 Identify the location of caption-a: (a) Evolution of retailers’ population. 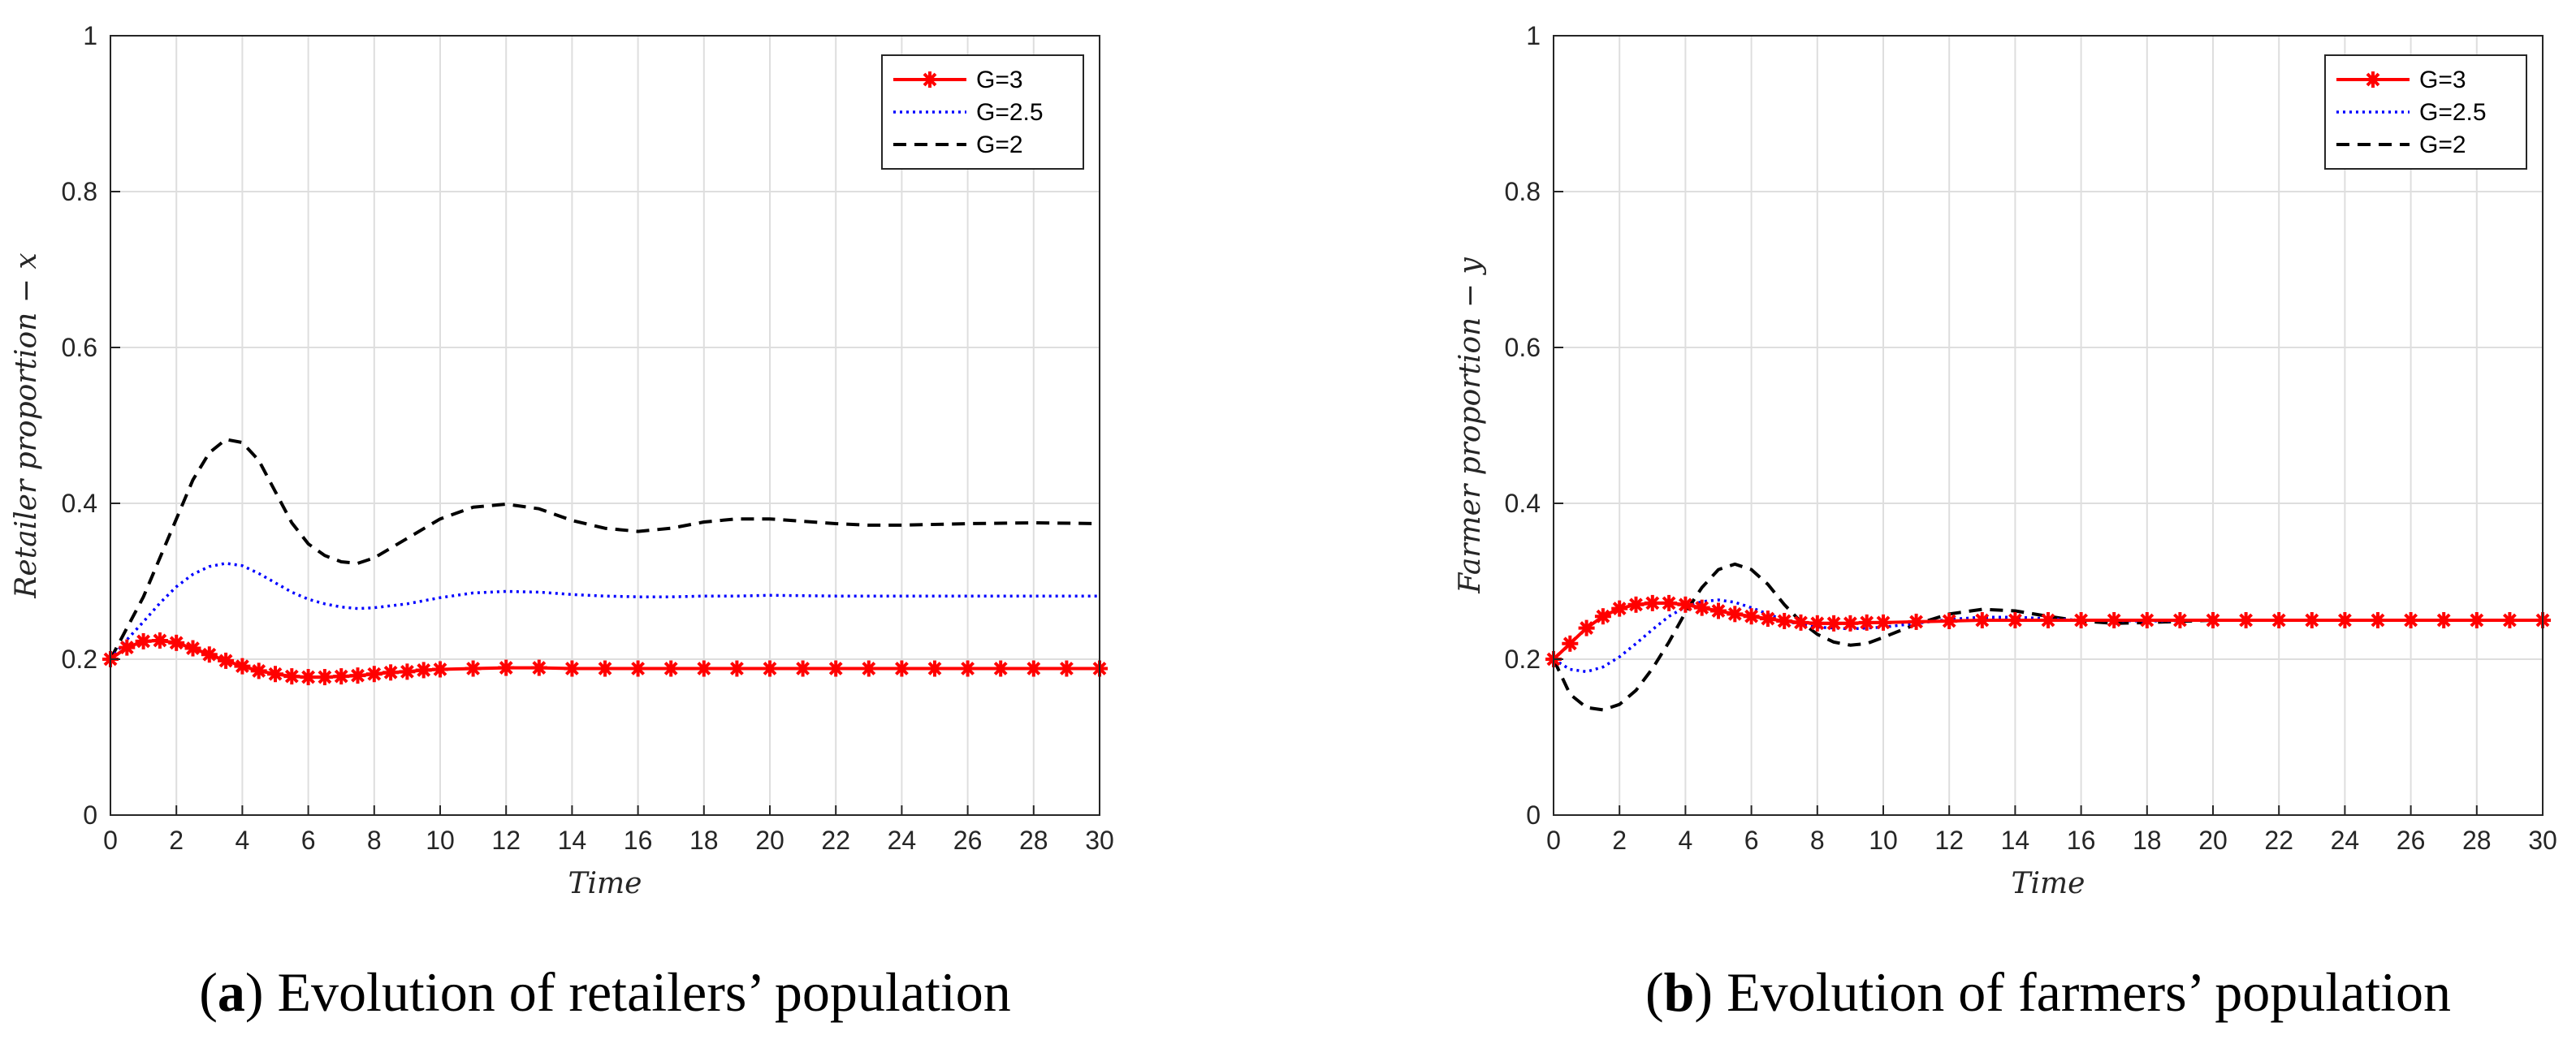
(605, 992).